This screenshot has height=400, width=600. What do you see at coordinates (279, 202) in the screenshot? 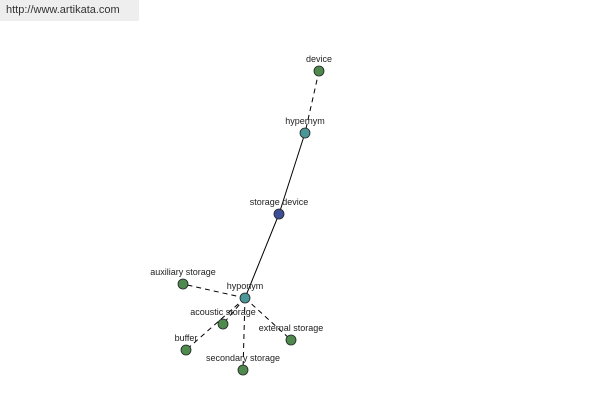
I see `node-label: storage device` at bounding box center [279, 202].